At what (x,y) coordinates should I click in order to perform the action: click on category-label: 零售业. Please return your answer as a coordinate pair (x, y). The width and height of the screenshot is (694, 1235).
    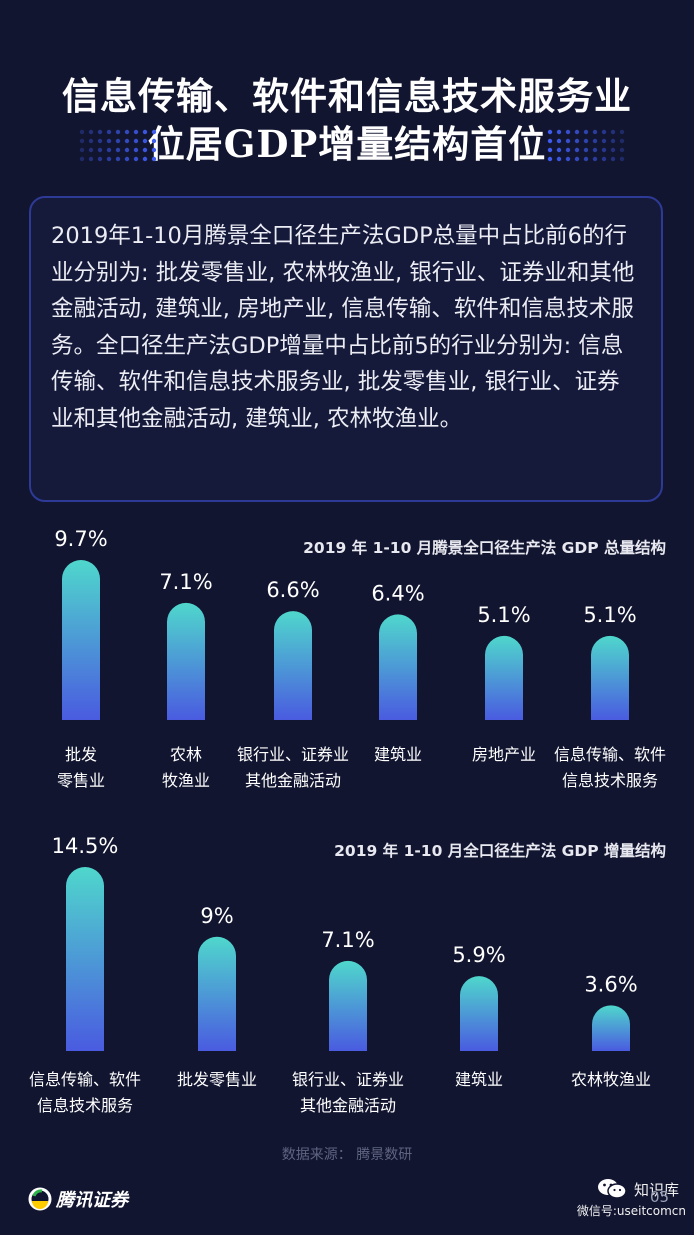
    Looking at the image, I should click on (81, 780).